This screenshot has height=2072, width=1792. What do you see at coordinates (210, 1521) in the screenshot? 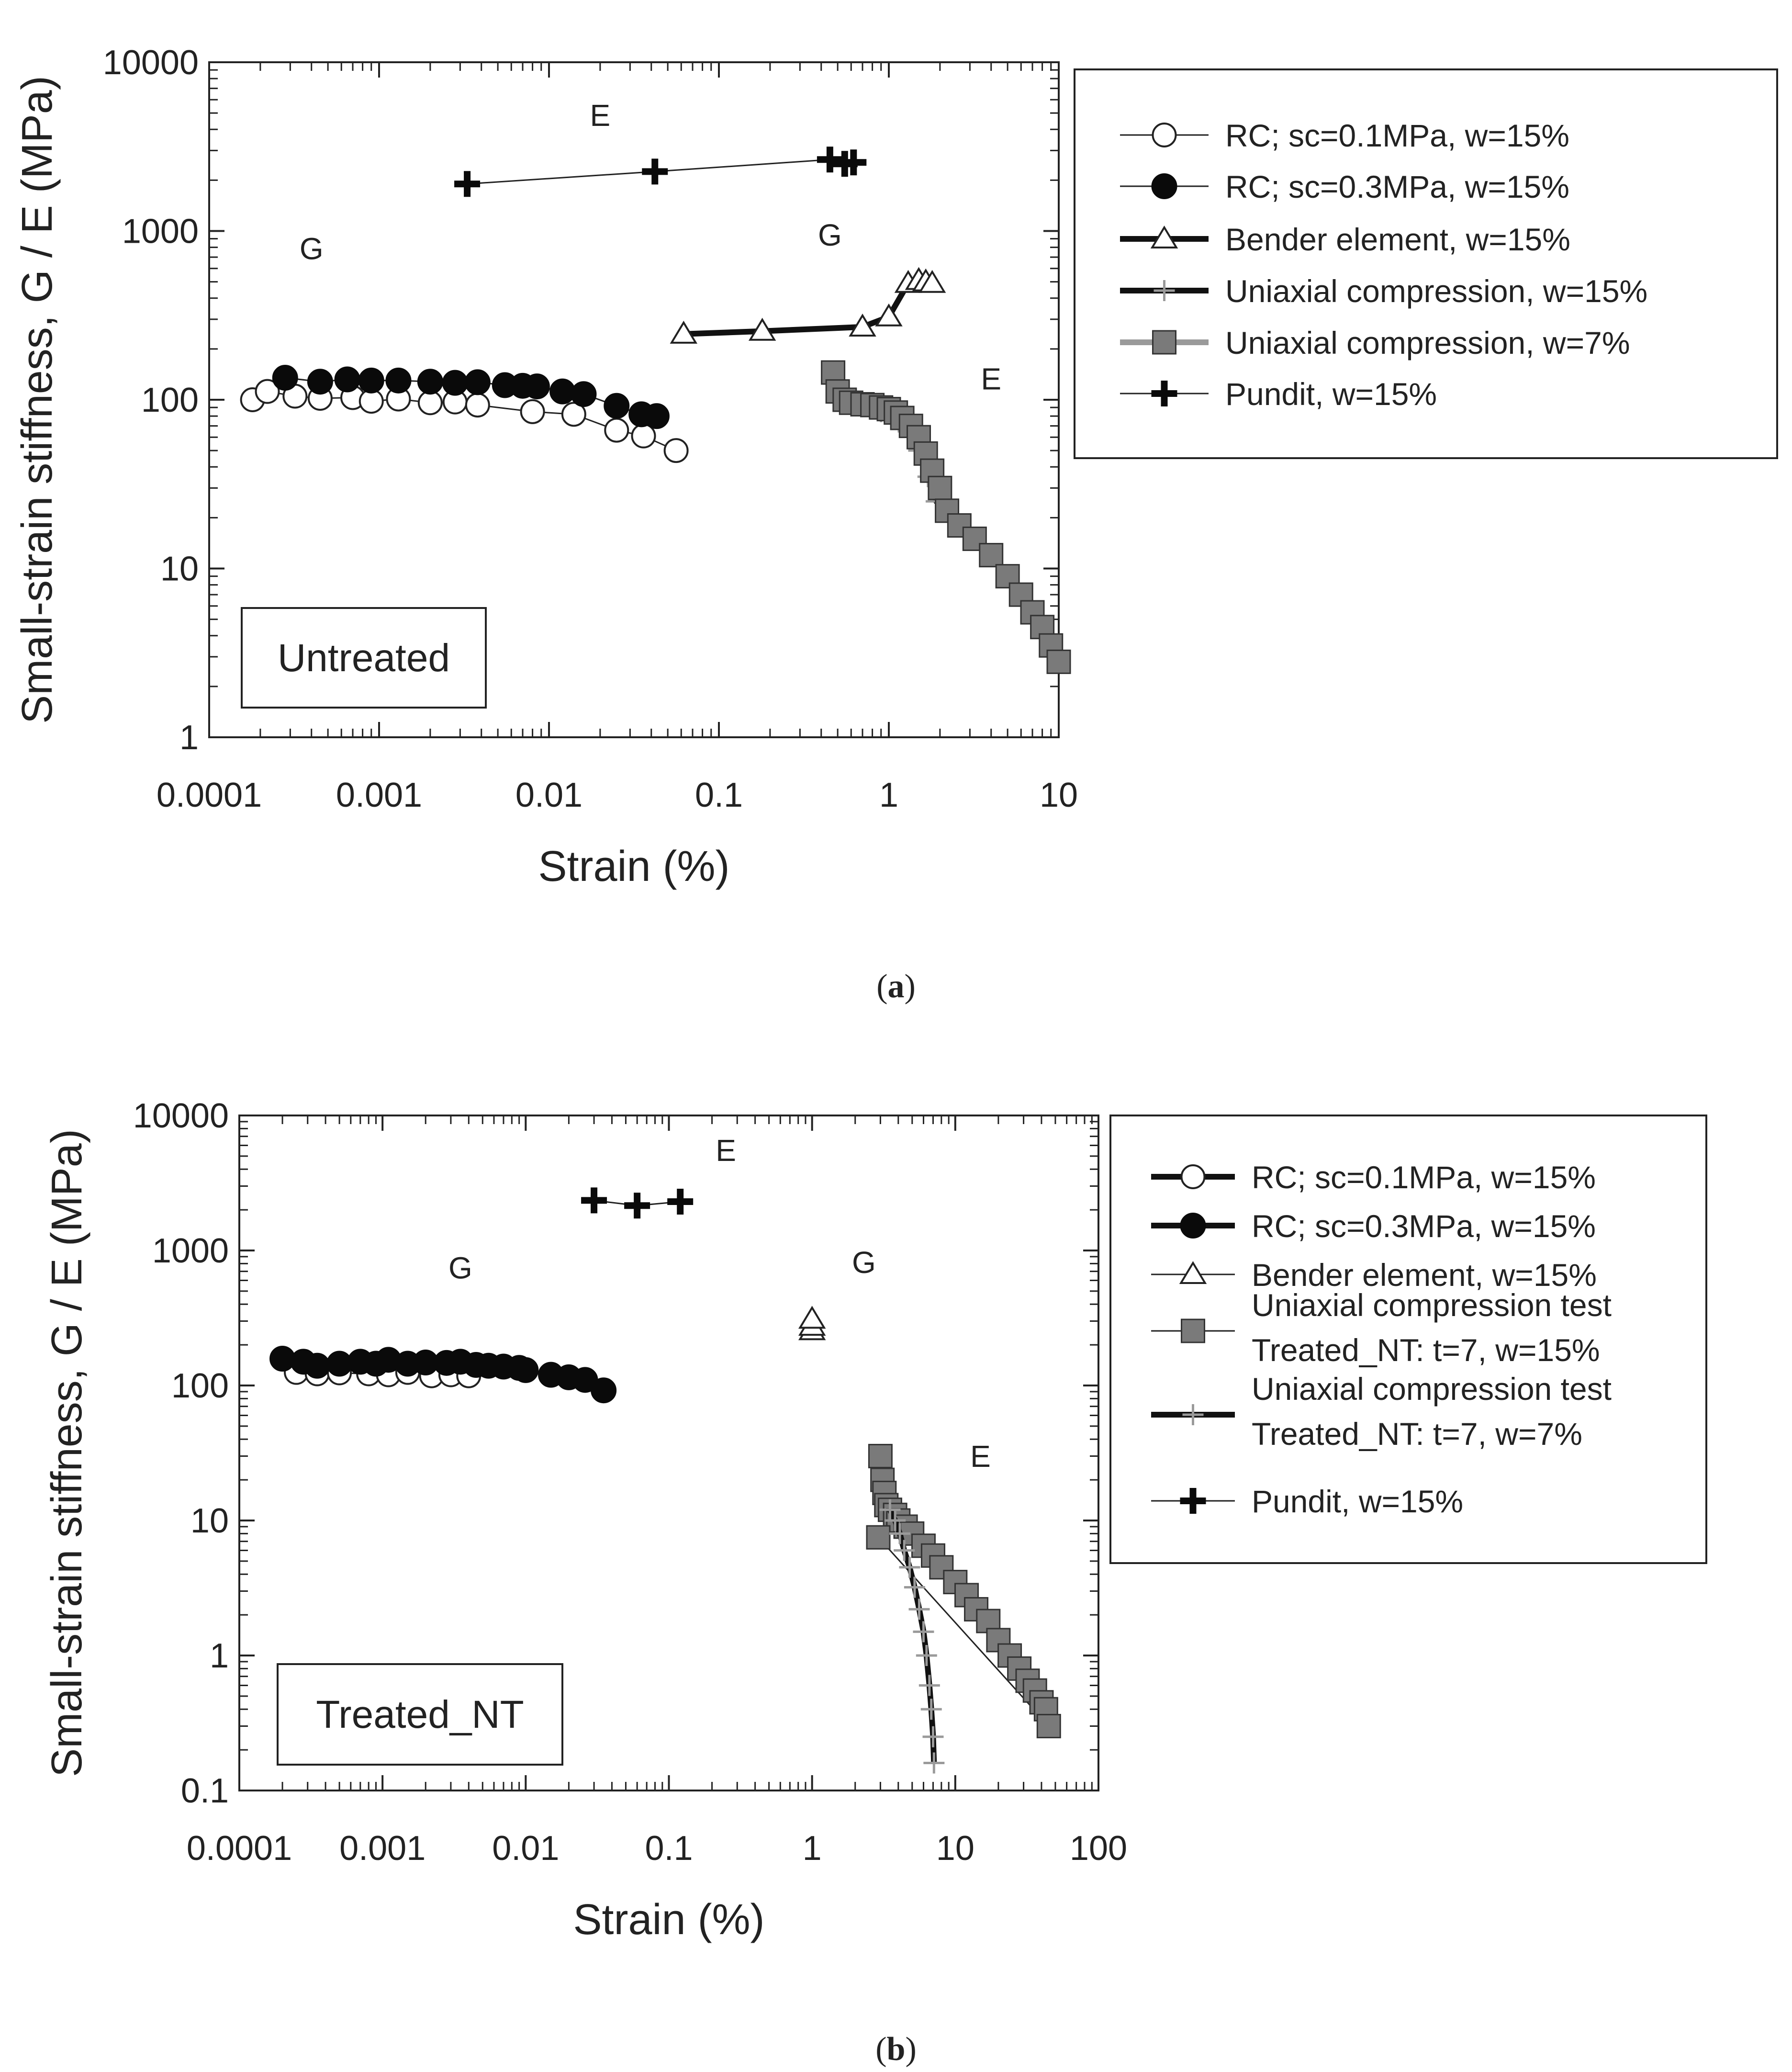
I see `y-tick-label: 10` at bounding box center [210, 1521].